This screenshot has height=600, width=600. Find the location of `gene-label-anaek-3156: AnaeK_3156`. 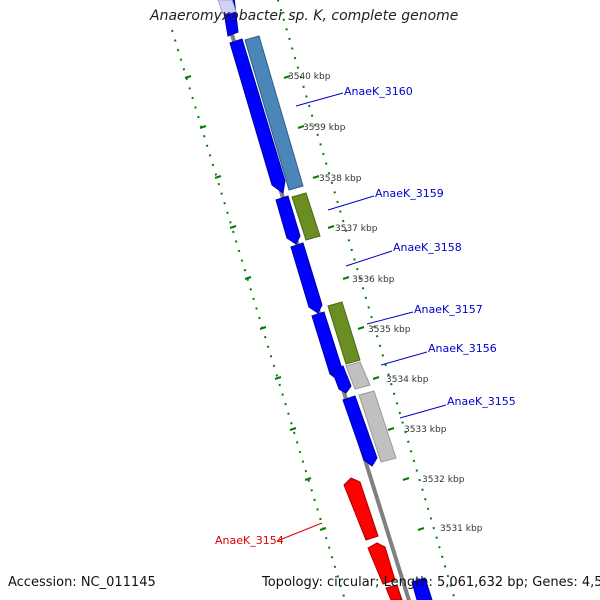

gene-label-anaek-3156: AnaeK_3156 is located at coordinates (462, 348).